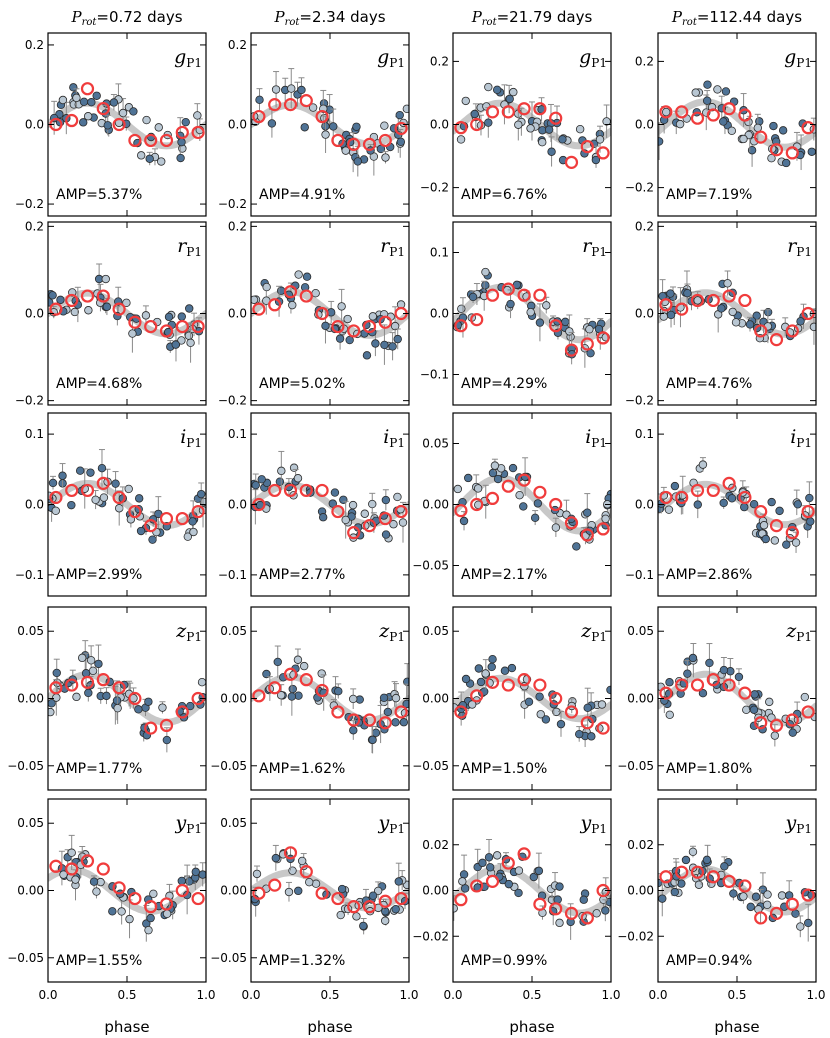  I want to click on amplitude-label: AMP=1.80%, so click(709, 769).